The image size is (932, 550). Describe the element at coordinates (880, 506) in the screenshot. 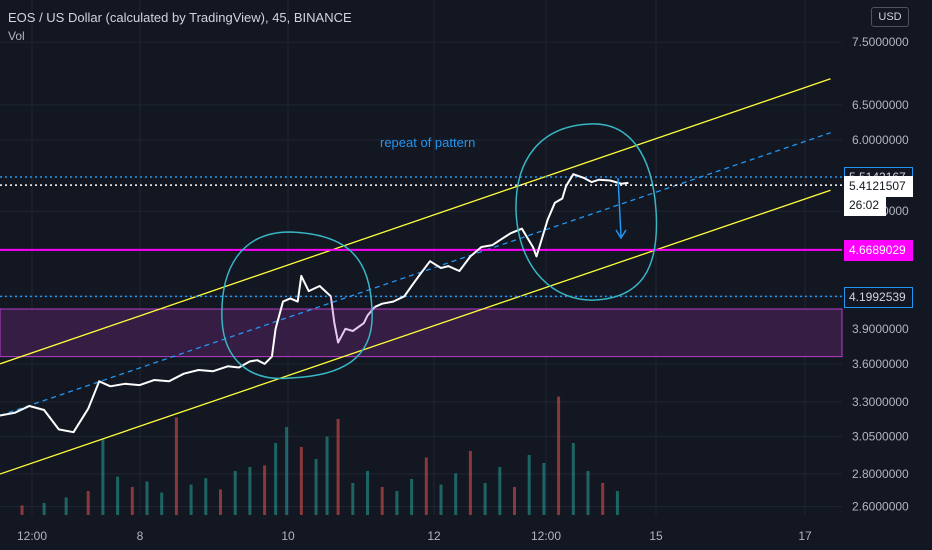

I see `price-tick-label: 2.6000000` at that location.